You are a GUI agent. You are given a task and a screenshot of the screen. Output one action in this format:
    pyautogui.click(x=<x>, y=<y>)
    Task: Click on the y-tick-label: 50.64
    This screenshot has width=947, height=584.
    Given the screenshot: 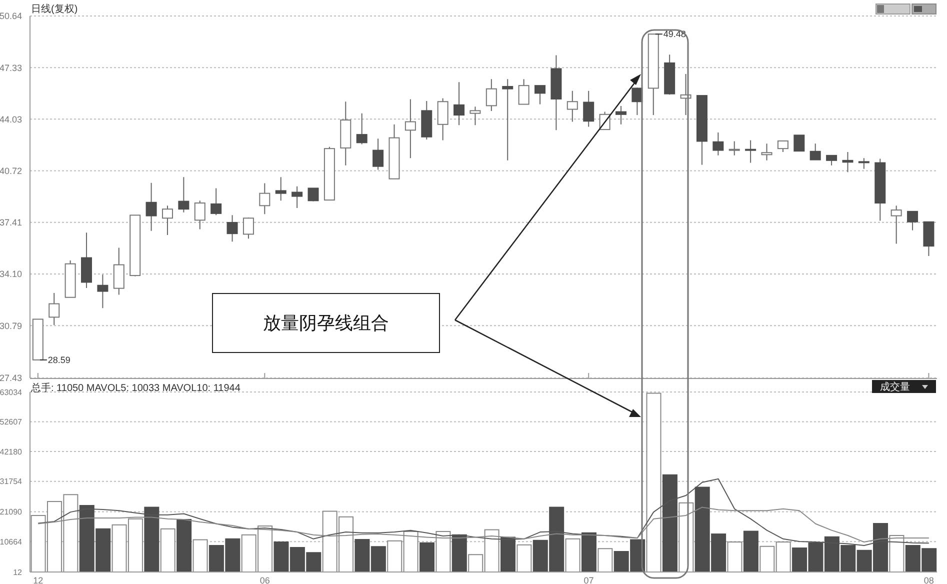 What is the action you would take?
    pyautogui.click(x=11, y=16)
    